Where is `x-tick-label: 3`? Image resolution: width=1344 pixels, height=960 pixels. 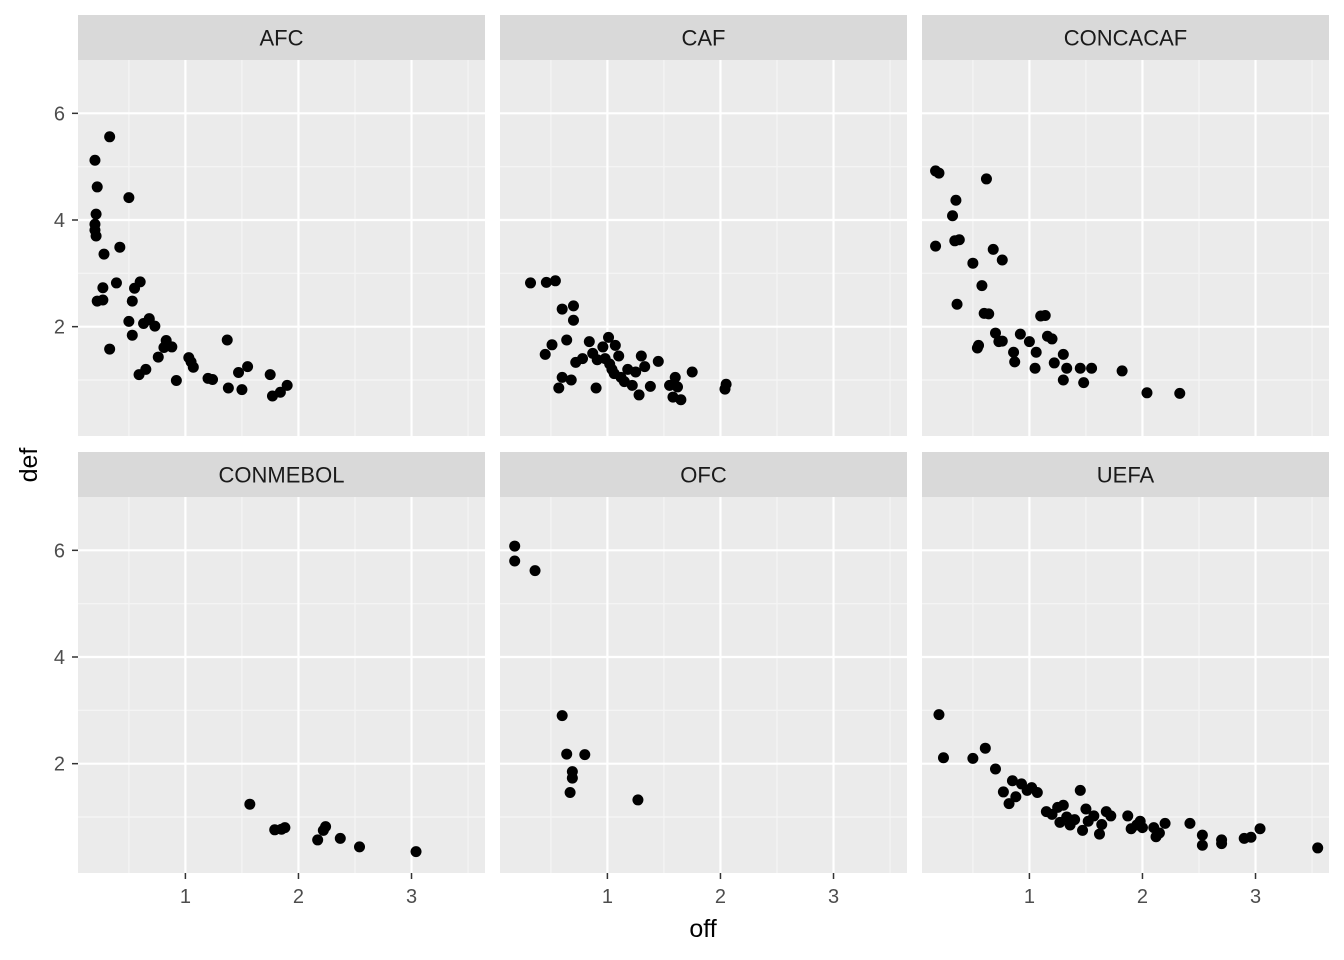 x-tick-label: 3 is located at coordinates (411, 897).